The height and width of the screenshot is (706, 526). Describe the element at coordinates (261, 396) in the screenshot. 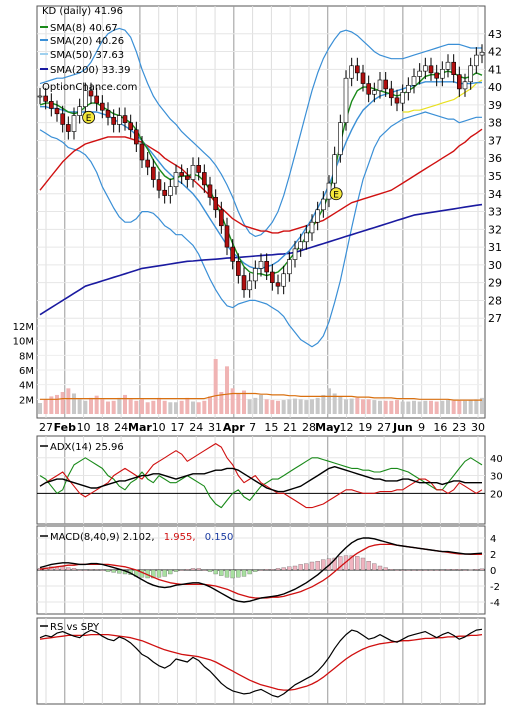

I see `volume-average-line` at that location.